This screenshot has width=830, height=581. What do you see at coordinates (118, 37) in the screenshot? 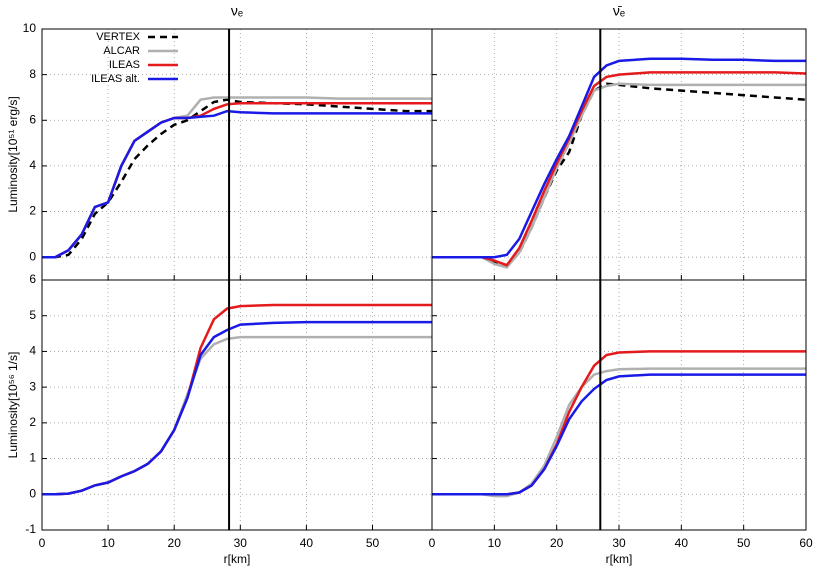
I see `legend-label: VERTEX` at bounding box center [118, 37].